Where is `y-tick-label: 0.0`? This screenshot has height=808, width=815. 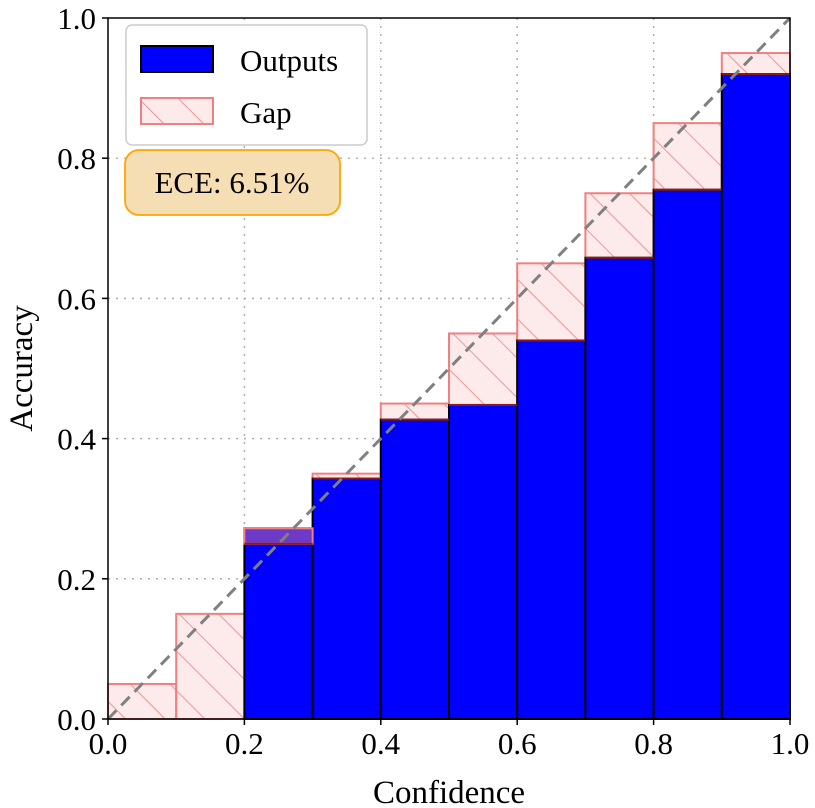
y-tick-label: 0.0 is located at coordinates (76, 719).